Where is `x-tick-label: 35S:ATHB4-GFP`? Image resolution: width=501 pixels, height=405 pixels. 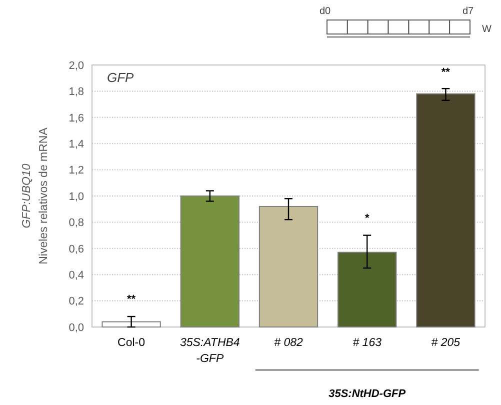 x-tick-label: 35S:ATHB4-GFP is located at coordinates (210, 351).